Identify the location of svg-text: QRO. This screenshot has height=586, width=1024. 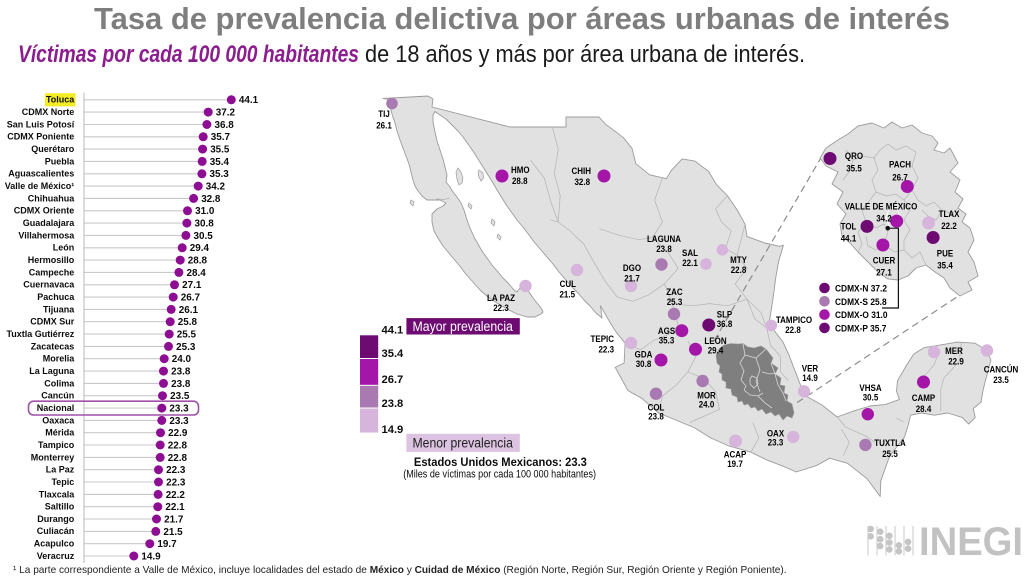
(854, 156).